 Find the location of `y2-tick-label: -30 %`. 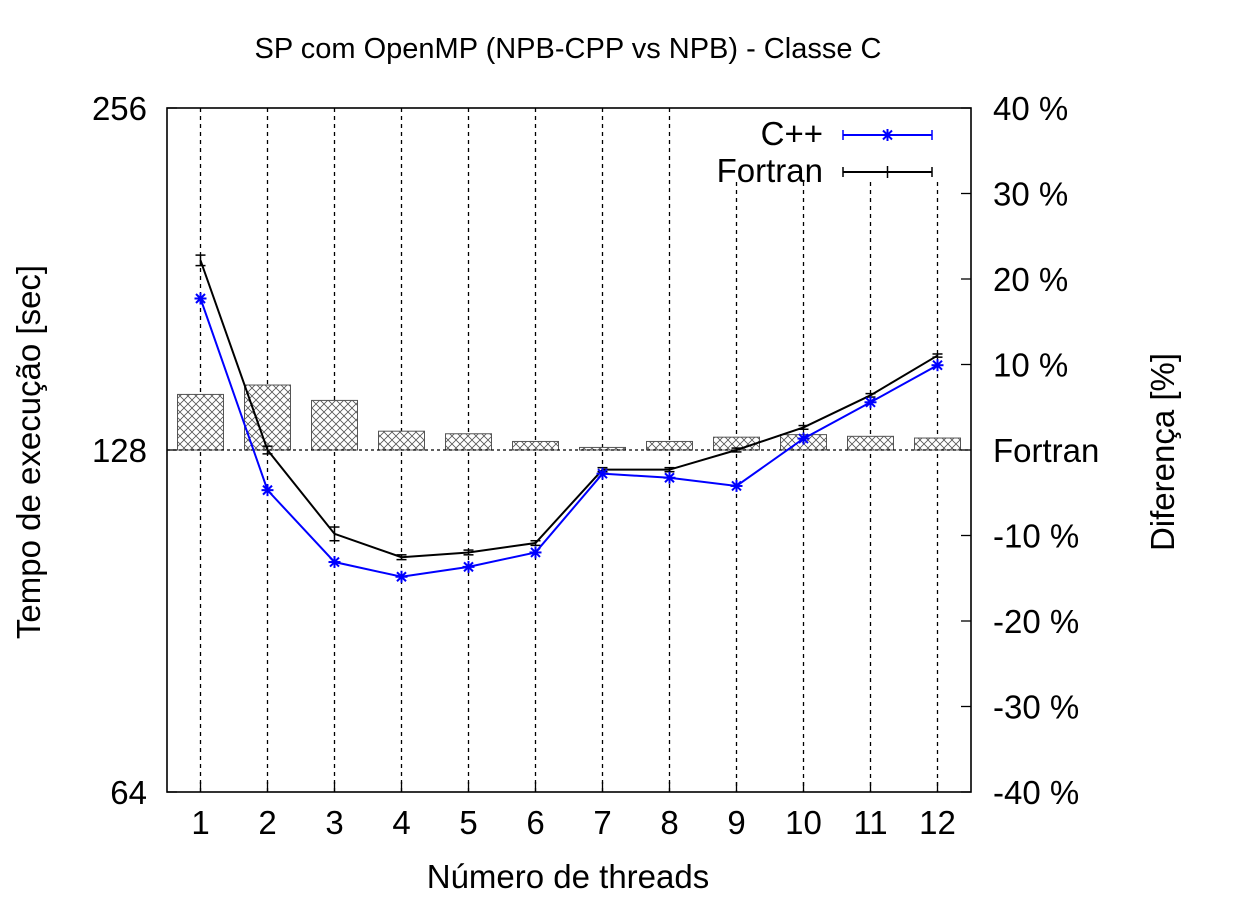

y2-tick-label: -30 % is located at coordinates (1036, 707).